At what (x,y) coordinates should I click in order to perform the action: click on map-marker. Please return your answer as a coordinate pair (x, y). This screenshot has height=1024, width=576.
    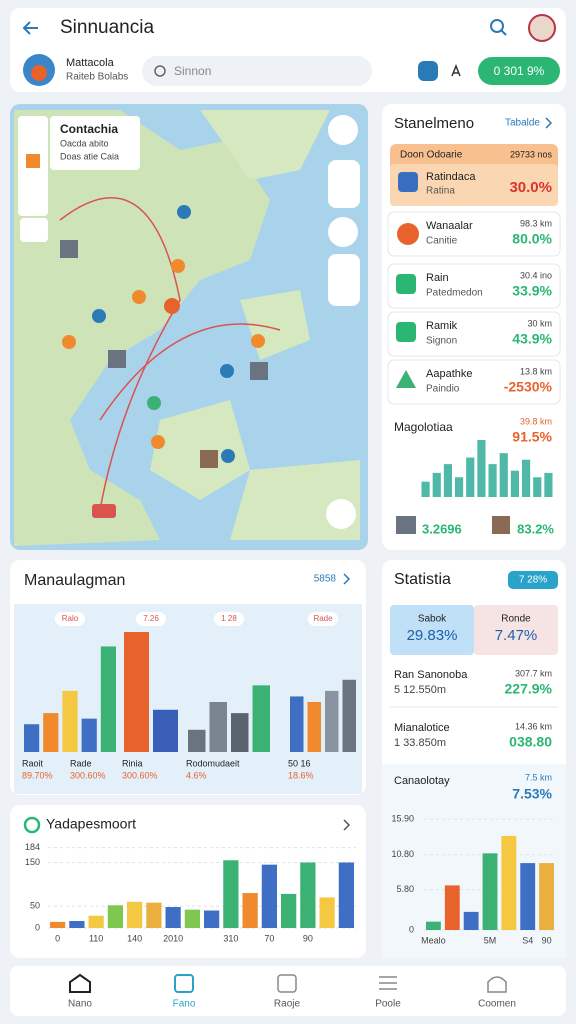
    Looking at the image, I should click on (104, 511).